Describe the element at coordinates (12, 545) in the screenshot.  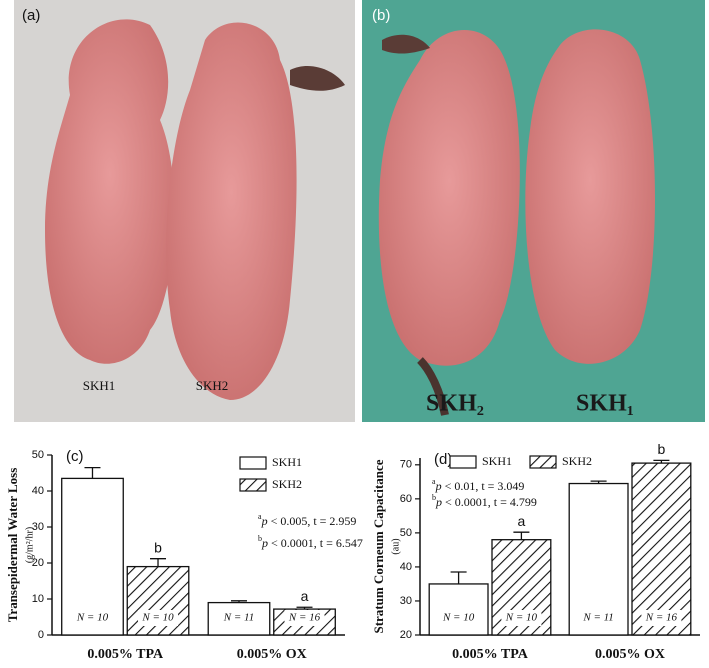
I see `y-axis-label: Transepidermal Water Loss` at that location.